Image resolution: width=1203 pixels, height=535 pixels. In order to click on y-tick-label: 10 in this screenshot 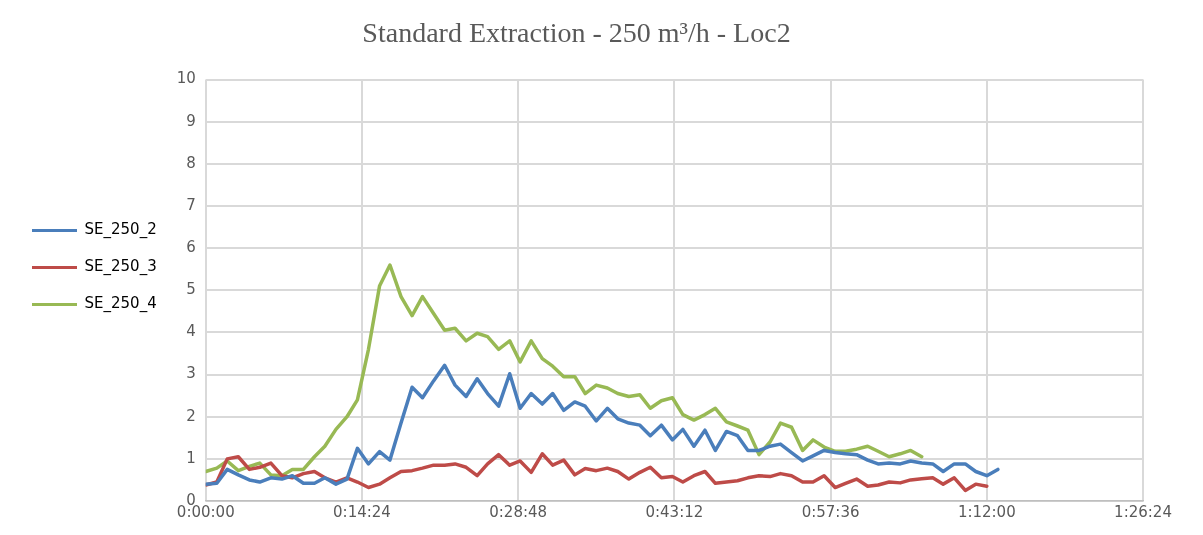, I will do `click(186, 78)`.